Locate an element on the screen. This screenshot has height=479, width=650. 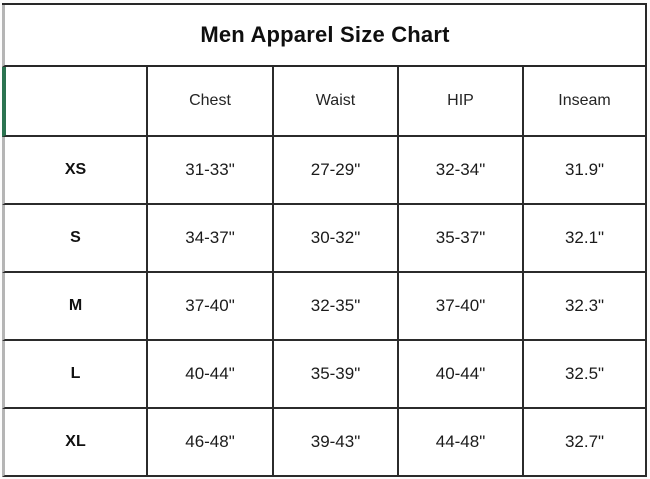
cell-l-size: L is located at coordinates (75, 375).